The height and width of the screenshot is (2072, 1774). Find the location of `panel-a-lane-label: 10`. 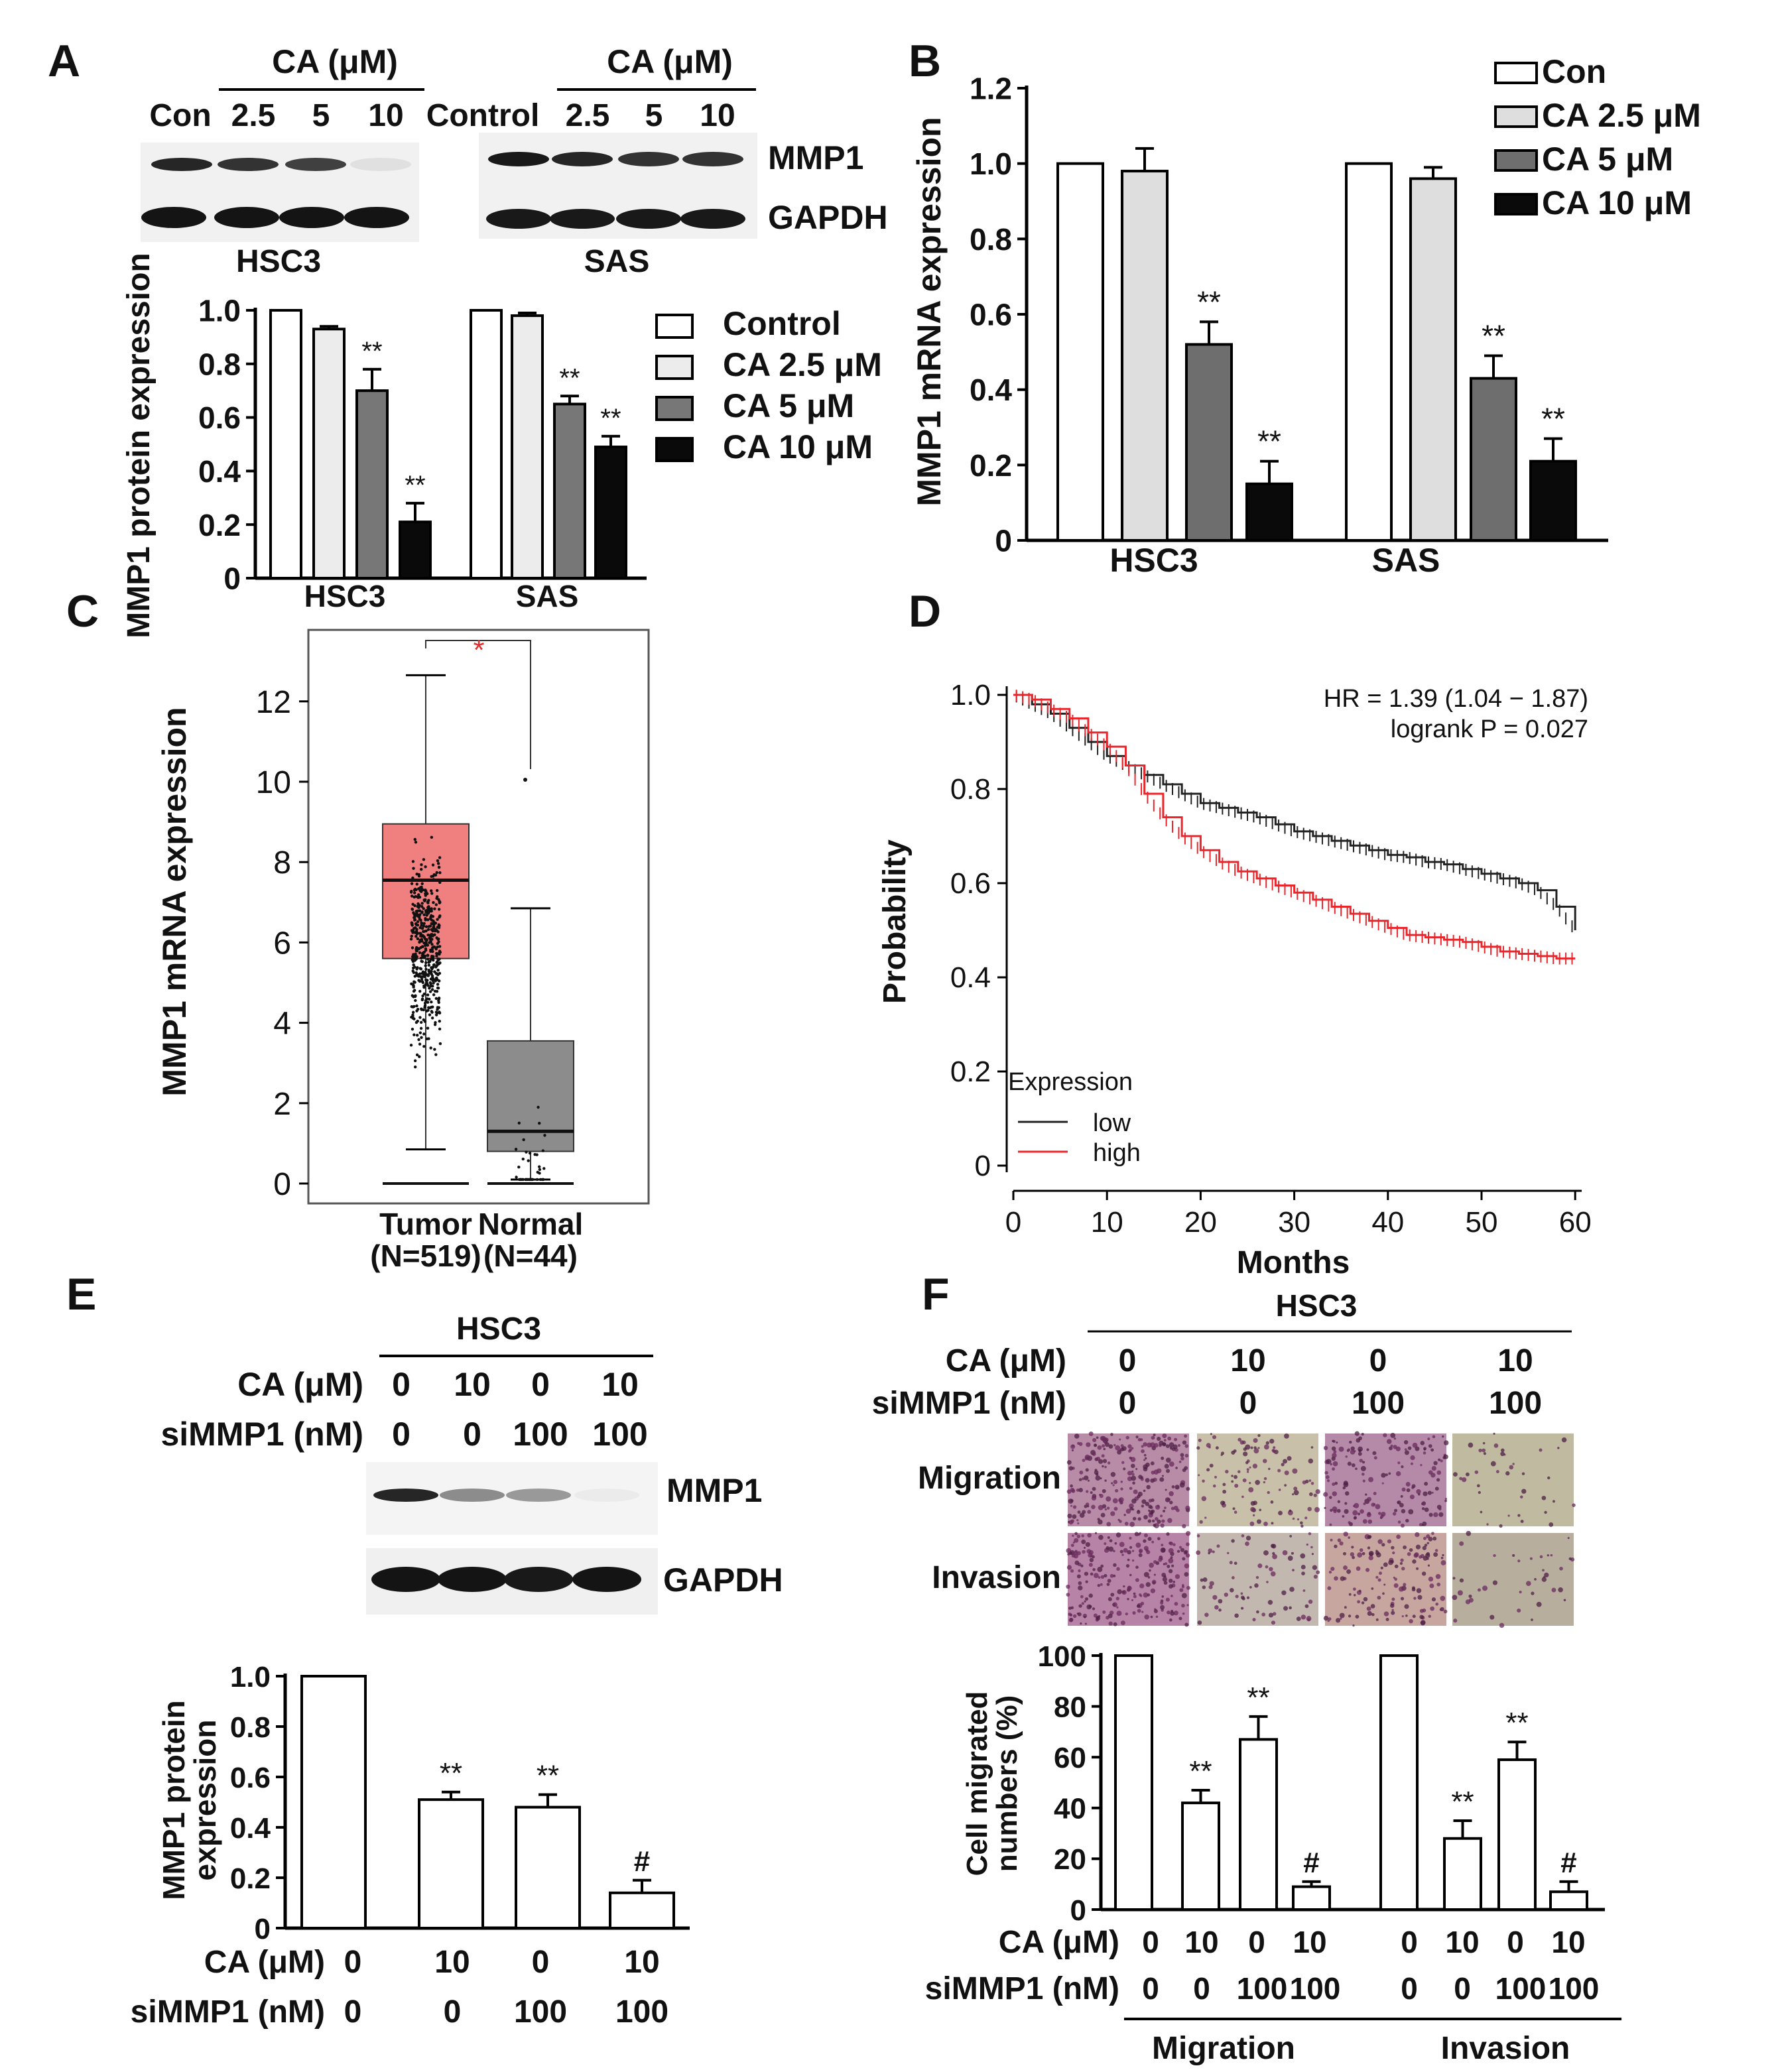

panel-a-lane-label: 10 is located at coordinates (717, 115).